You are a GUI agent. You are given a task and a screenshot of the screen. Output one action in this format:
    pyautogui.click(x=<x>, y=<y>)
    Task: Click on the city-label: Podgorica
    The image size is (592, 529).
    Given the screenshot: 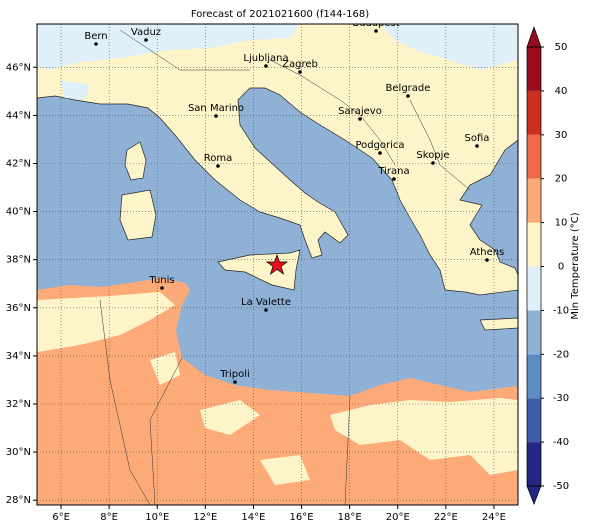 What is the action you would take?
    pyautogui.click(x=379, y=145)
    